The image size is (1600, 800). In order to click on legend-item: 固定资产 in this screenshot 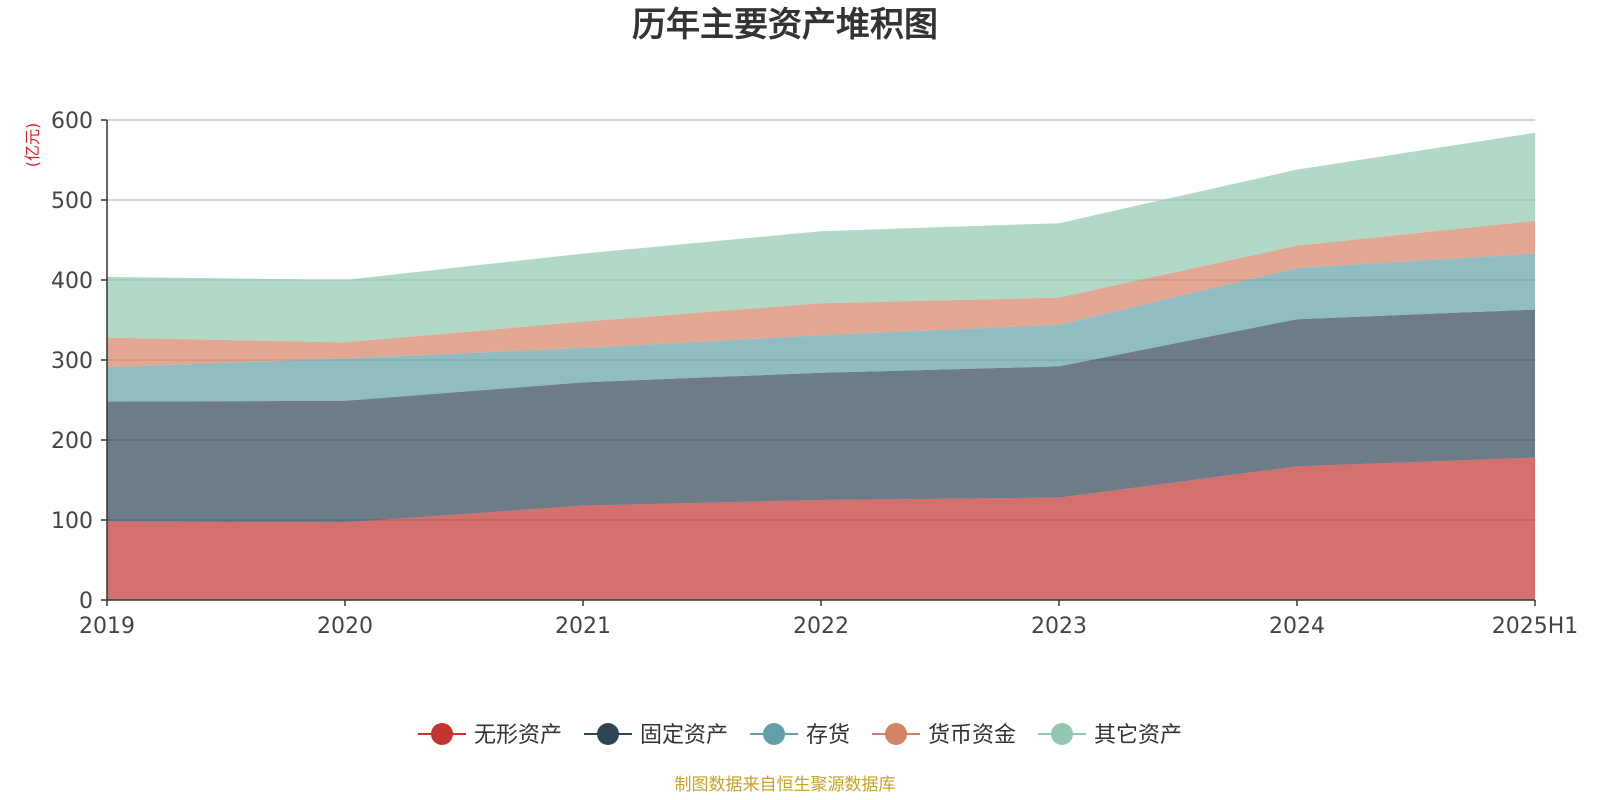, I will do `click(656, 735)`.